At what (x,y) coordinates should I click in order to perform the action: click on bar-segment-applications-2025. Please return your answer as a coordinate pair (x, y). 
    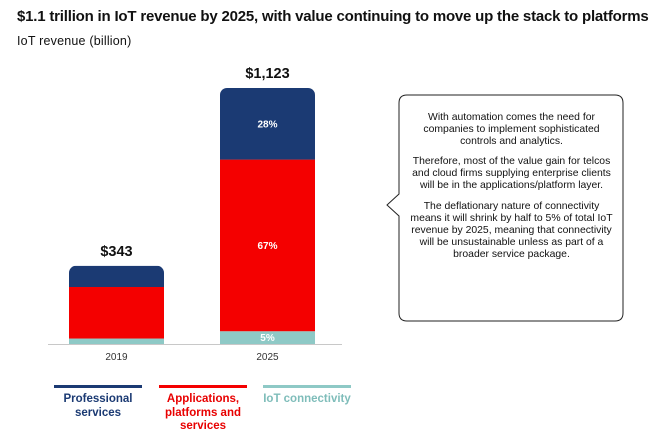
    Looking at the image, I should click on (267, 245).